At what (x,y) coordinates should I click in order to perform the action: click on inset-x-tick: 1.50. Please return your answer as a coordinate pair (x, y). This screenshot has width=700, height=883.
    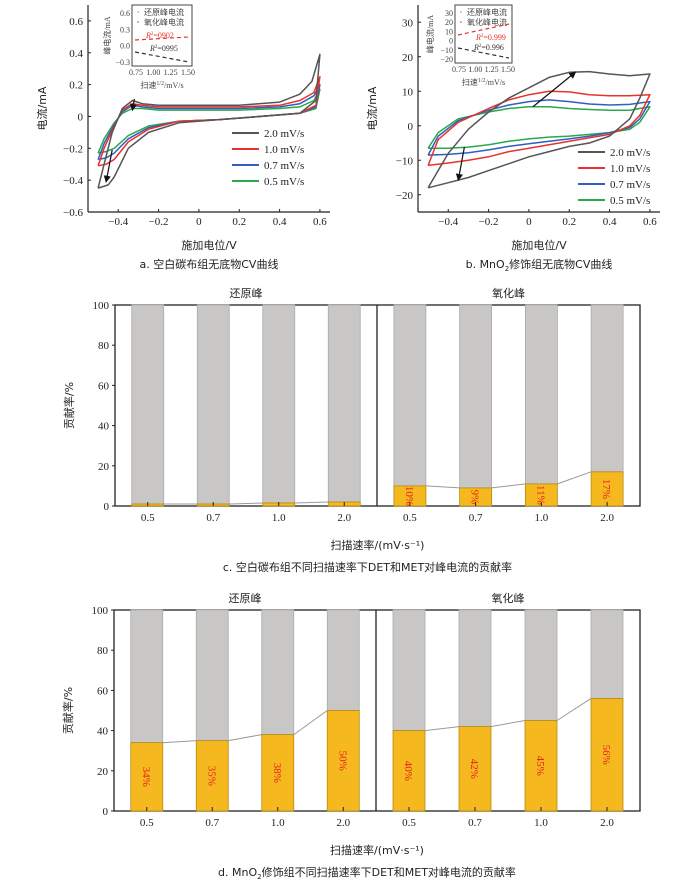
    Looking at the image, I should click on (508, 69).